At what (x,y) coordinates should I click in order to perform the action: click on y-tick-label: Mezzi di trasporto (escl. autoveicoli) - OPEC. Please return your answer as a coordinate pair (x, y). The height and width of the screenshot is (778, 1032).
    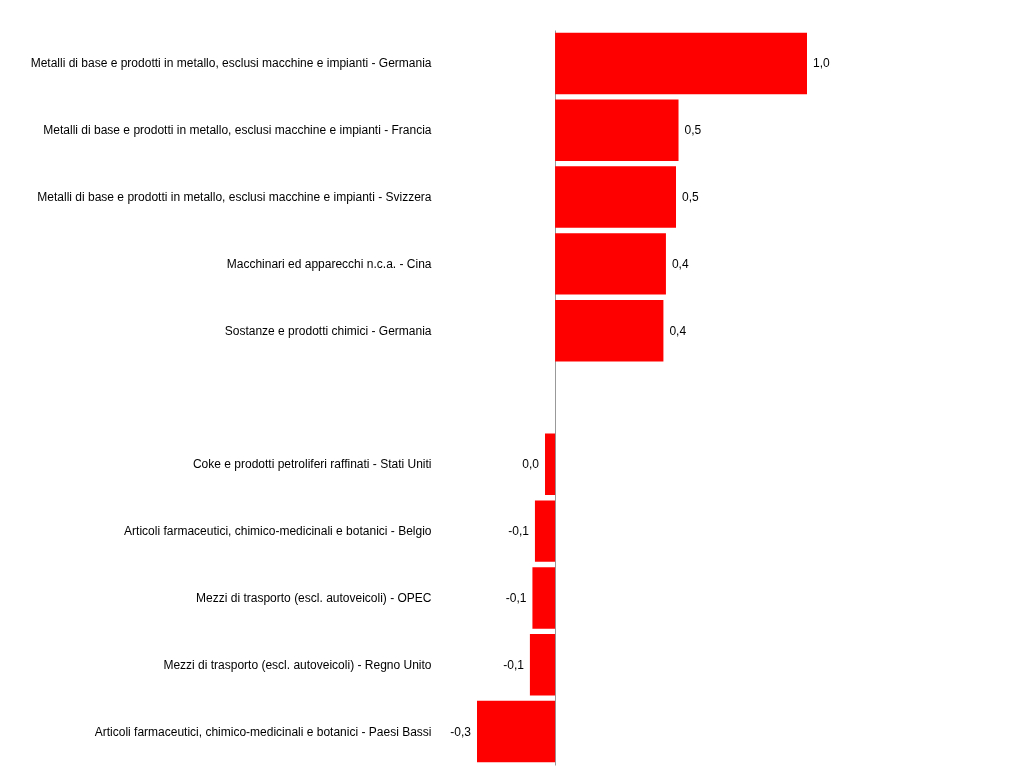
    Looking at the image, I should click on (314, 597).